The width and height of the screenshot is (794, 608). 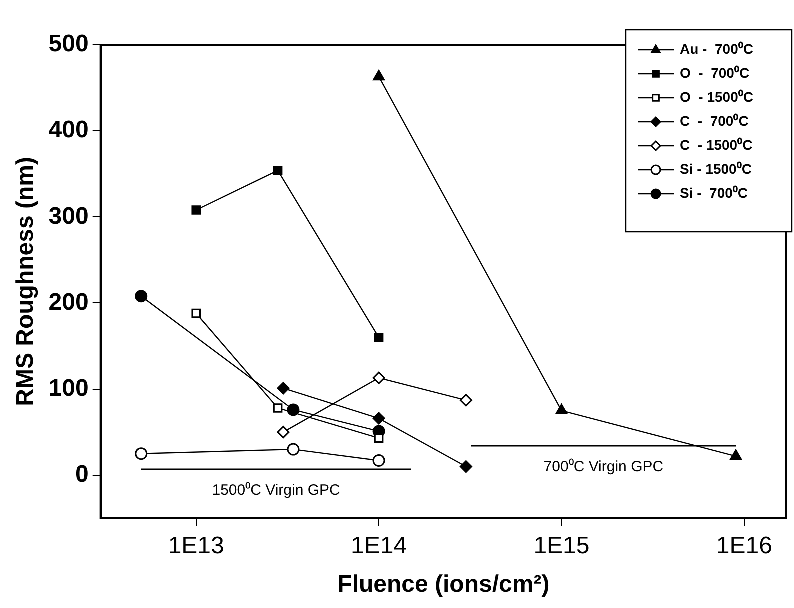 I want to click on x-tick-label: 1E16, so click(x=744, y=546).